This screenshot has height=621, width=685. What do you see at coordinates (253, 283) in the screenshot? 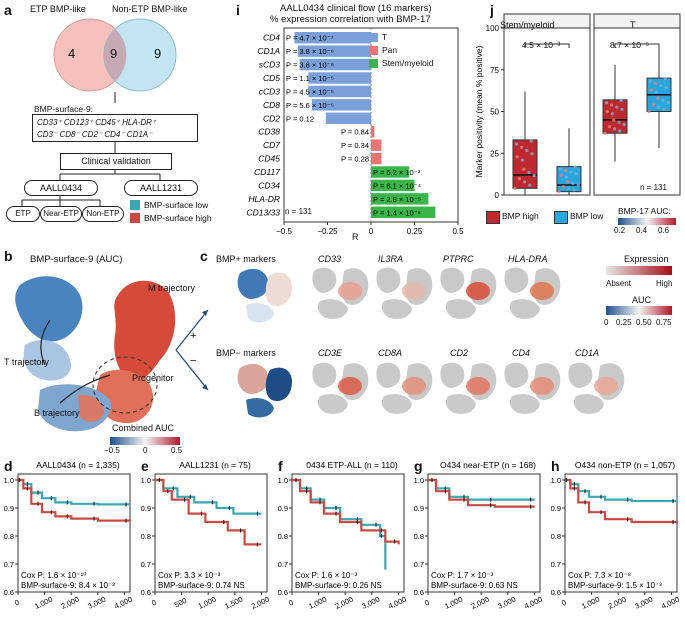
I see `auc-plus-t-lobe` at bounding box center [253, 283].